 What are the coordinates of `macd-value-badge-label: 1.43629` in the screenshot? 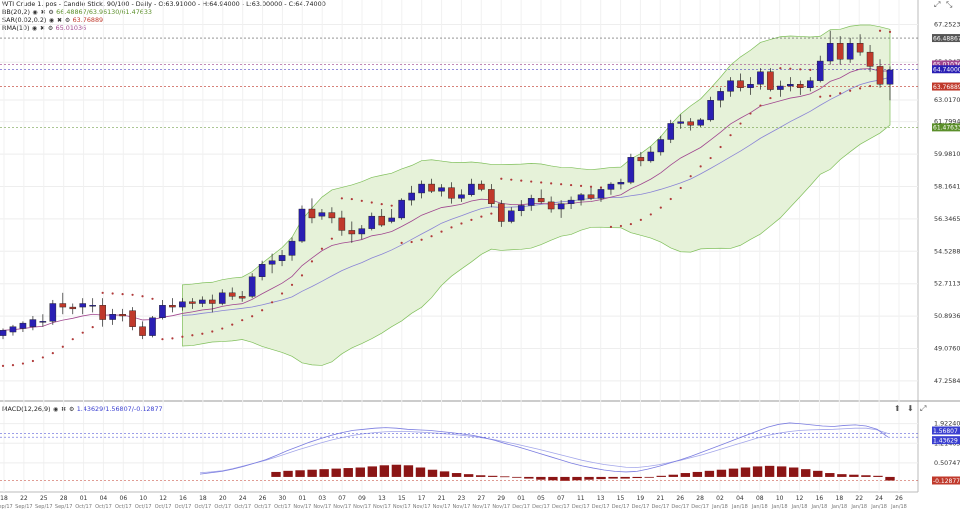 It's located at (945, 440).